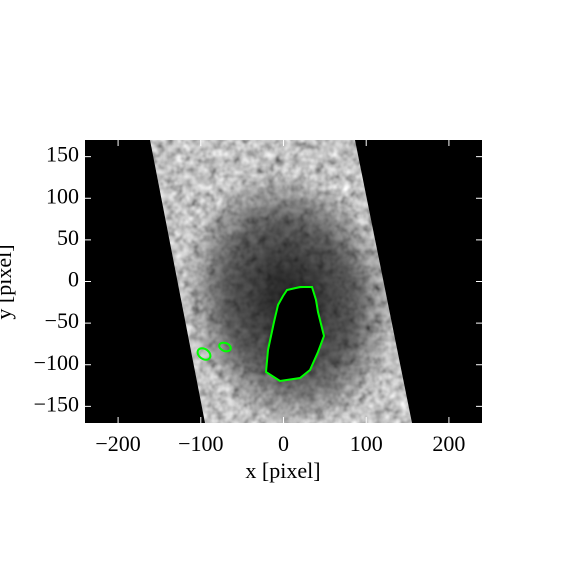 The image size is (566, 566). Describe the element at coordinates (8, 281) in the screenshot. I see `y-axis-label: y [pixel]` at that location.